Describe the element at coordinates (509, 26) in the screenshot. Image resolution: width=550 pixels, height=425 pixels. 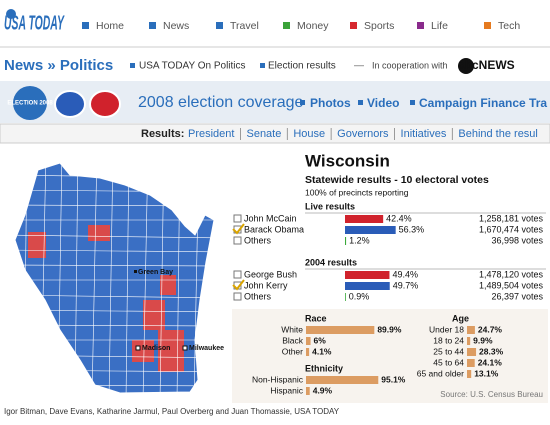
I see `nav-link: Tech` at that location.